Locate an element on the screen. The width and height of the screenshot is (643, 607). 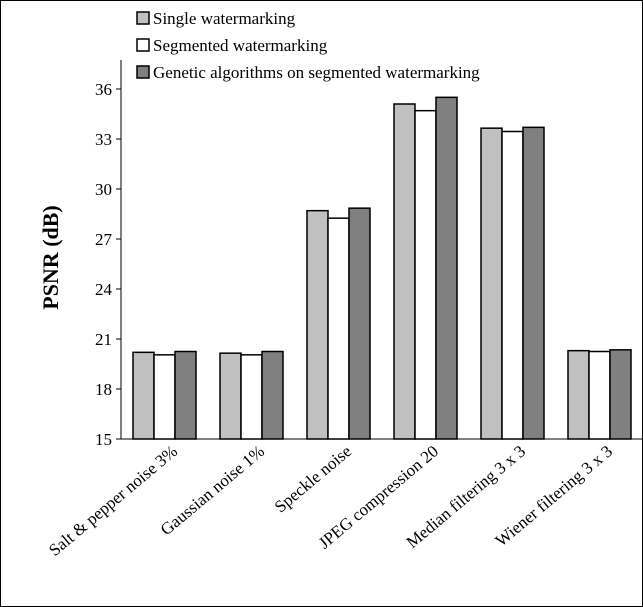
legend-label-single-watermarking: Single watermarking is located at coordinates (224, 18).